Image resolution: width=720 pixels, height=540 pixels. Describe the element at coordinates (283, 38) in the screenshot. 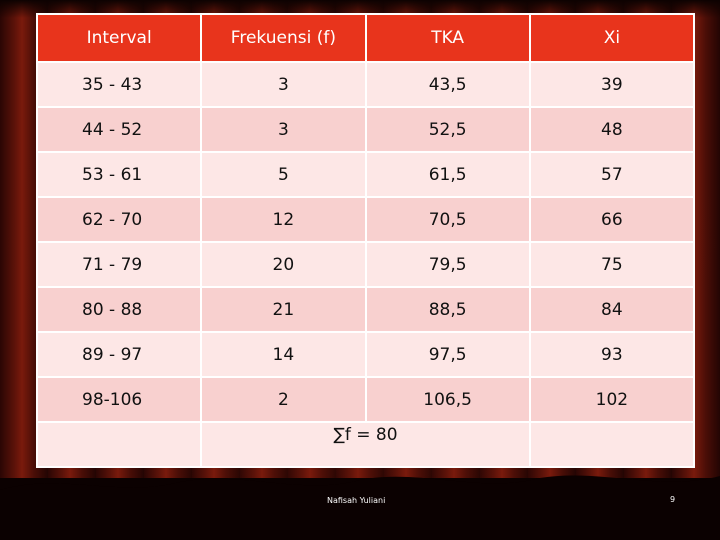

I see `header-frequency: Frekuensi (f)` at that location.